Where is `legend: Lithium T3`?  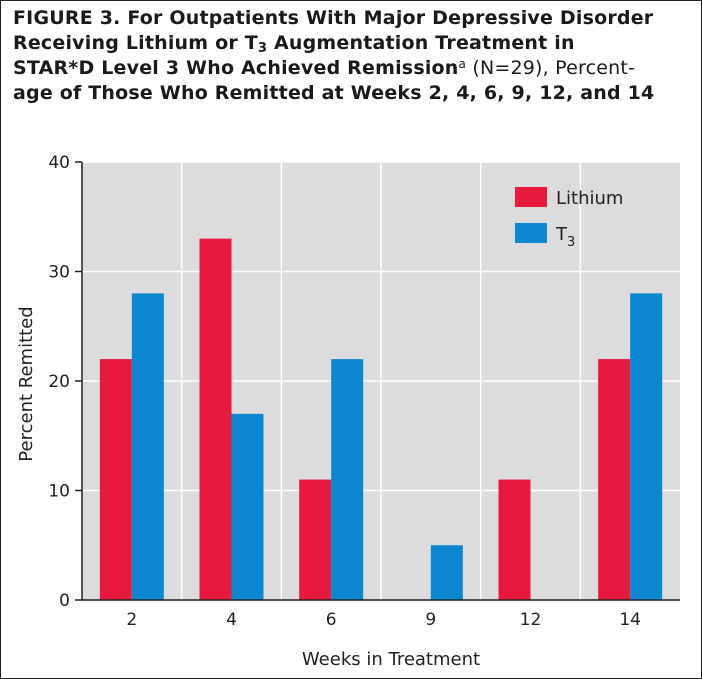
legend: Lithium T3 is located at coordinates (569, 218).